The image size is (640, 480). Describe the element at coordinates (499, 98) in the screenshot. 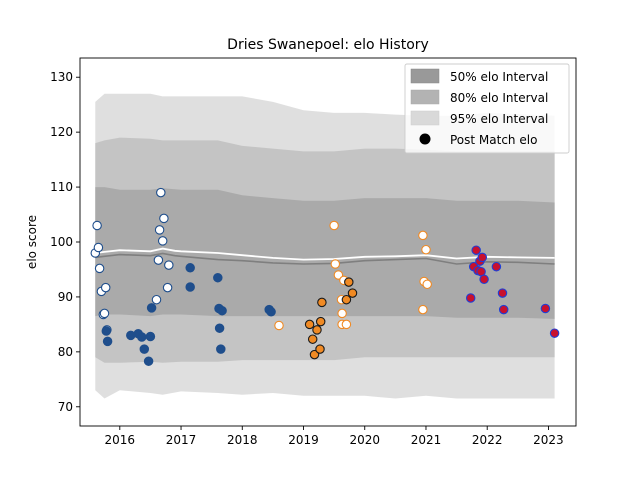

I see `legend-label-80: 80% elo Interval` at that location.